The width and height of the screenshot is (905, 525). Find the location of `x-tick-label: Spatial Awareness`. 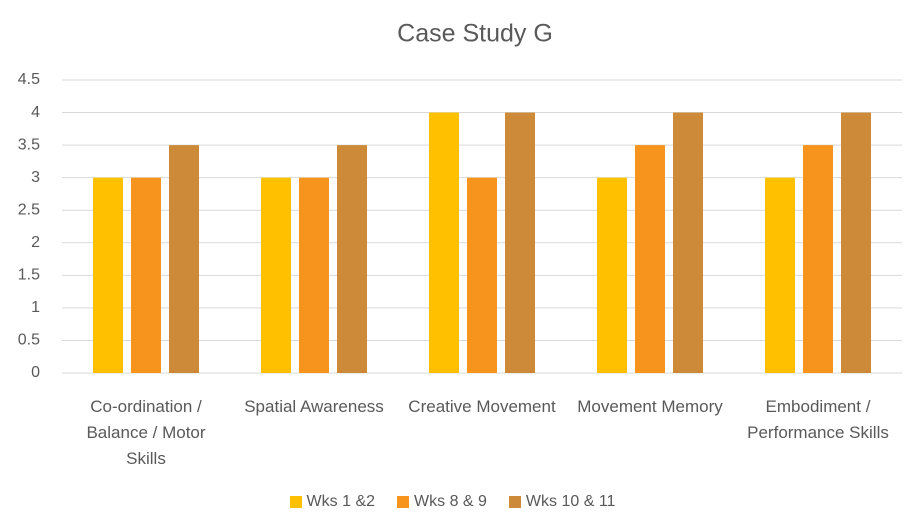

x-tick-label: Spatial Awareness is located at coordinates (314, 406).